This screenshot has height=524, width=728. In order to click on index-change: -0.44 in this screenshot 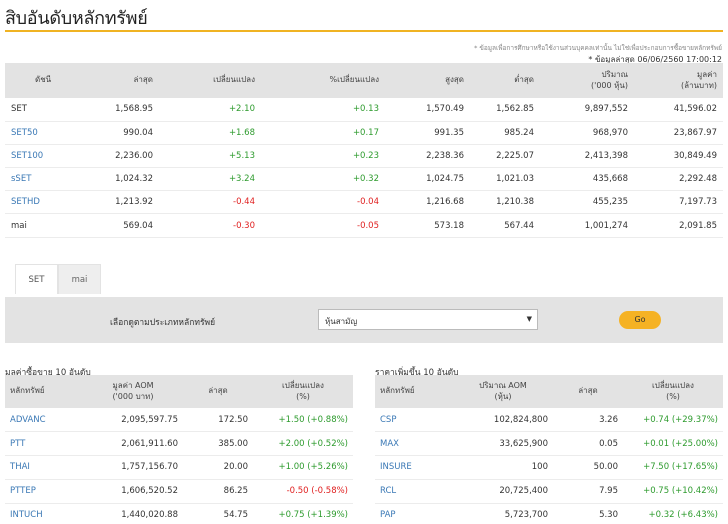, I will do `click(210, 202)`.